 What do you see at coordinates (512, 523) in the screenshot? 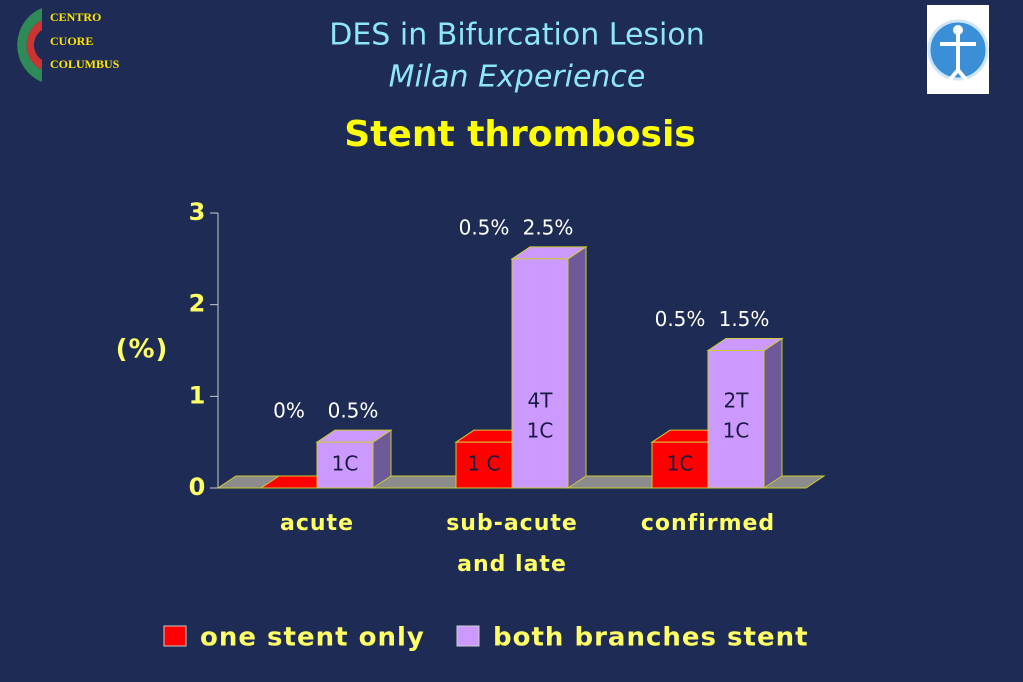
I see `x-tick-label: sub-acute` at bounding box center [512, 523].